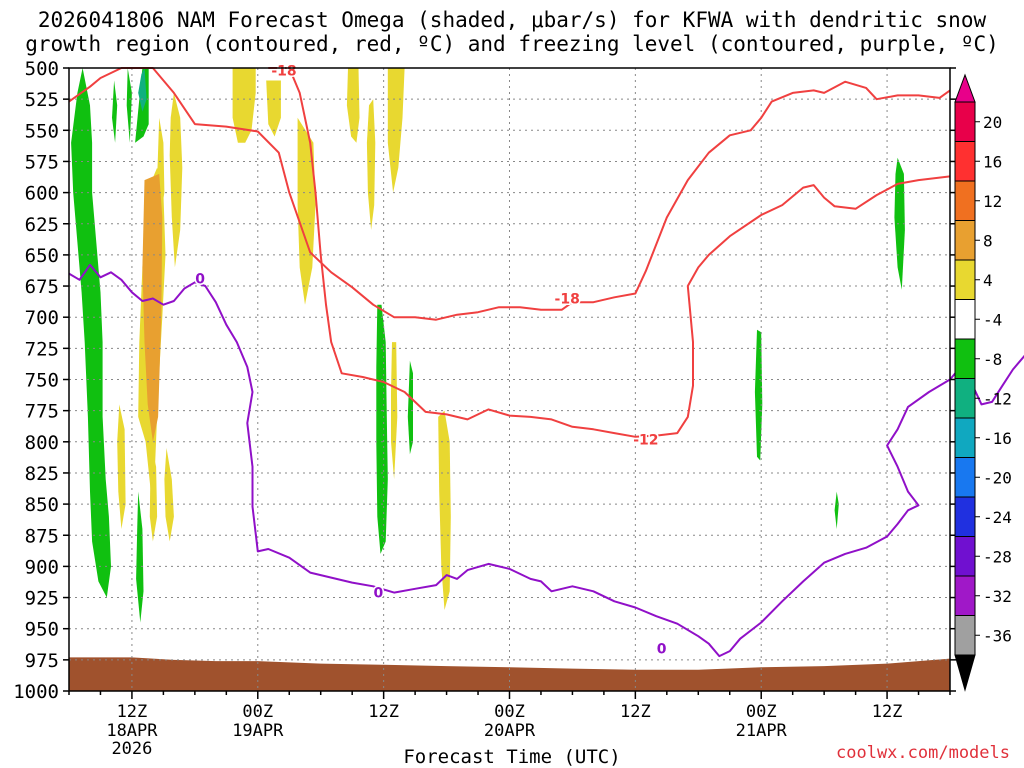 Image resolution: width=1024 pixels, height=768 pixels. I want to click on x-axis-title: Forecast Time (UTC), so click(512, 757).